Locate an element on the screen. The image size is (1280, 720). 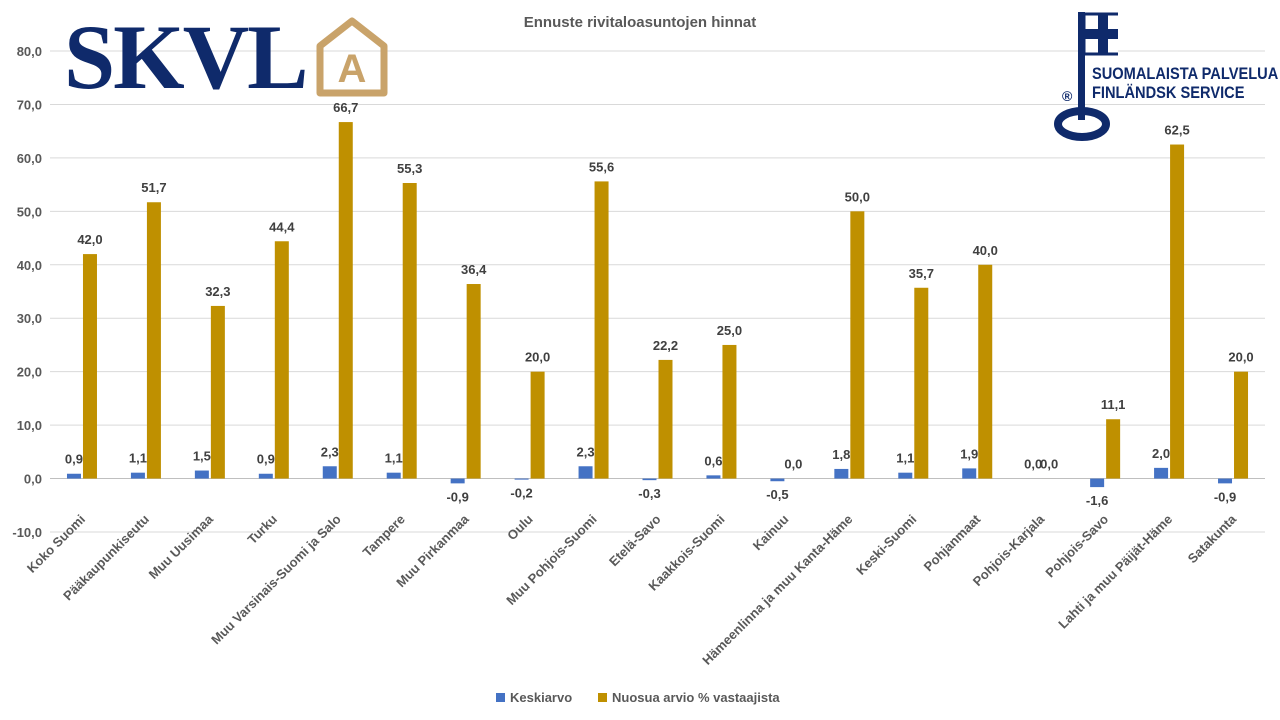
data-label: 11,1 is located at coordinates (1113, 404).